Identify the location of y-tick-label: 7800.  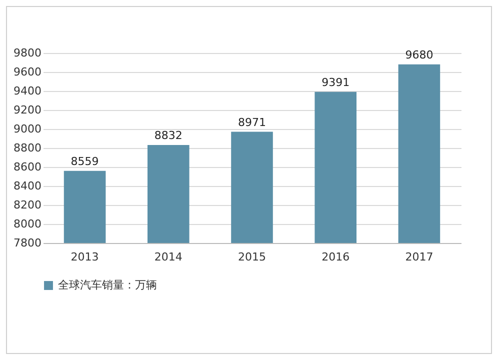
(28, 243).